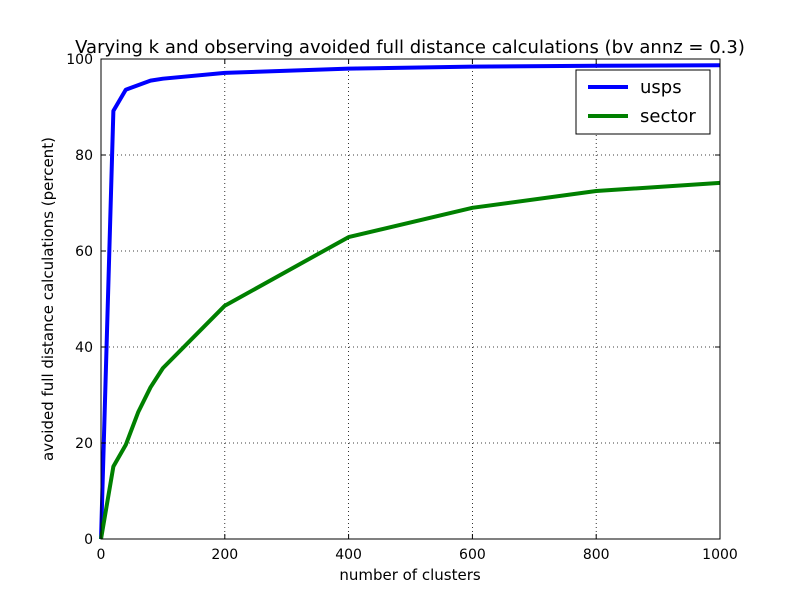 The image size is (800, 600). I want to click on x-tick-label: 800, so click(596, 555).